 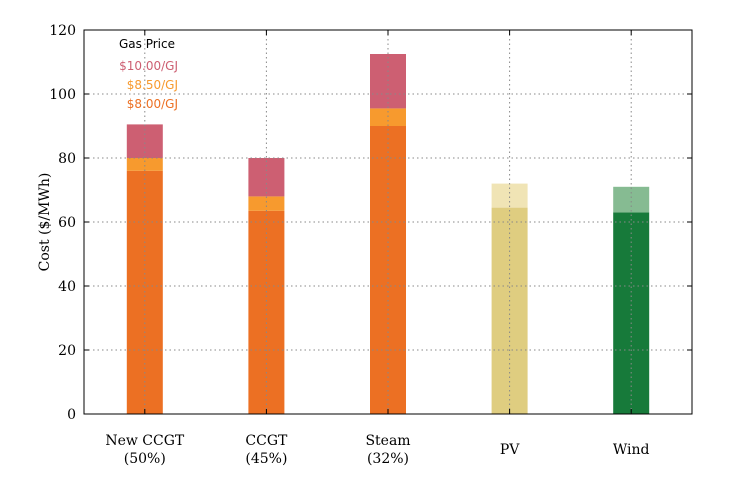 What do you see at coordinates (62, 31) in the screenshot?
I see `y-tick-label: 120` at bounding box center [62, 31].